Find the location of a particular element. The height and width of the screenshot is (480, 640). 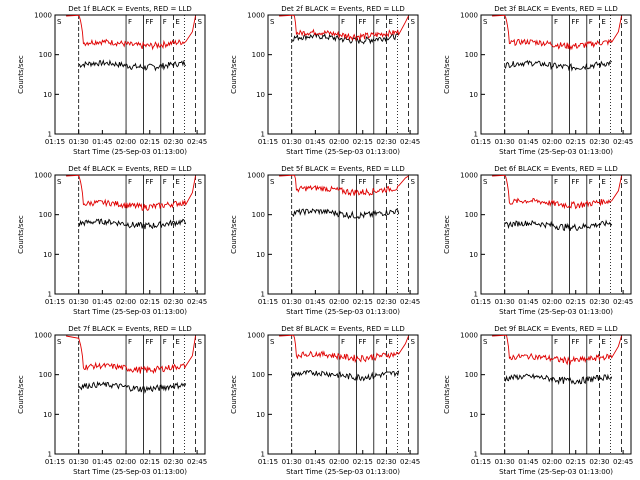

chart-title: Det 6f BLACK = Events, RED = LLD is located at coordinates (555, 169).